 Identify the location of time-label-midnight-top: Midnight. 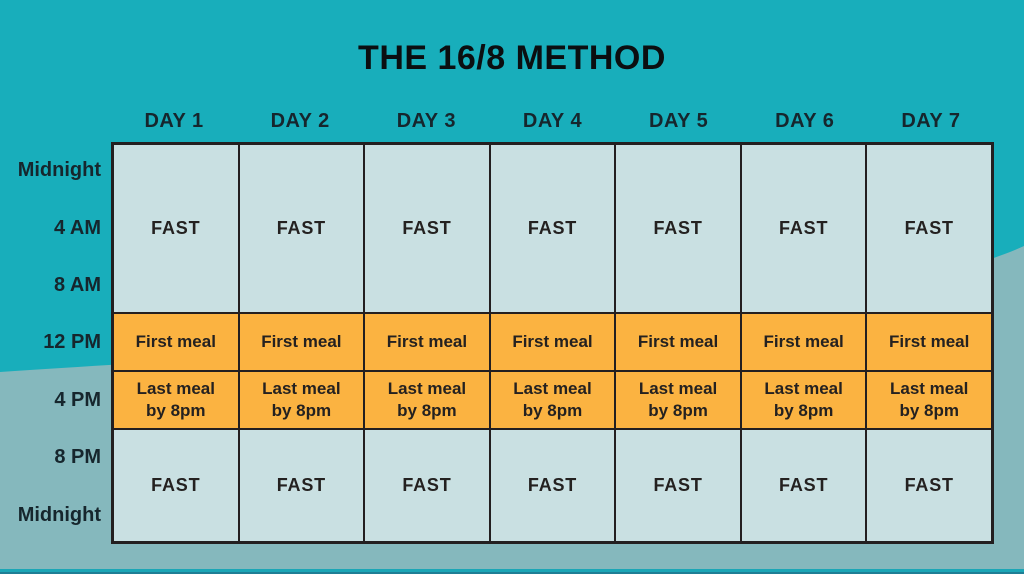
(59, 170).